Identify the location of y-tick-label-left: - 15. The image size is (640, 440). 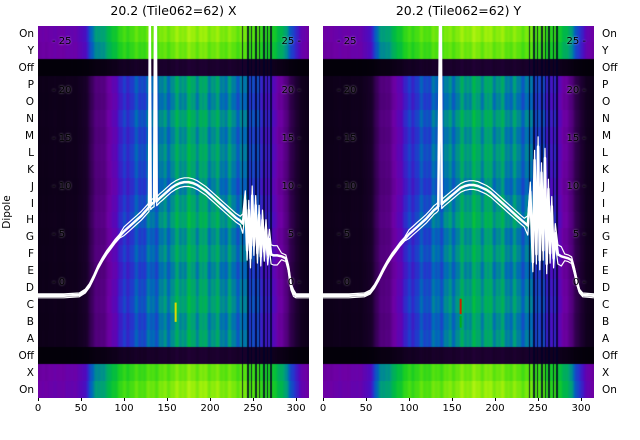
(62, 138).